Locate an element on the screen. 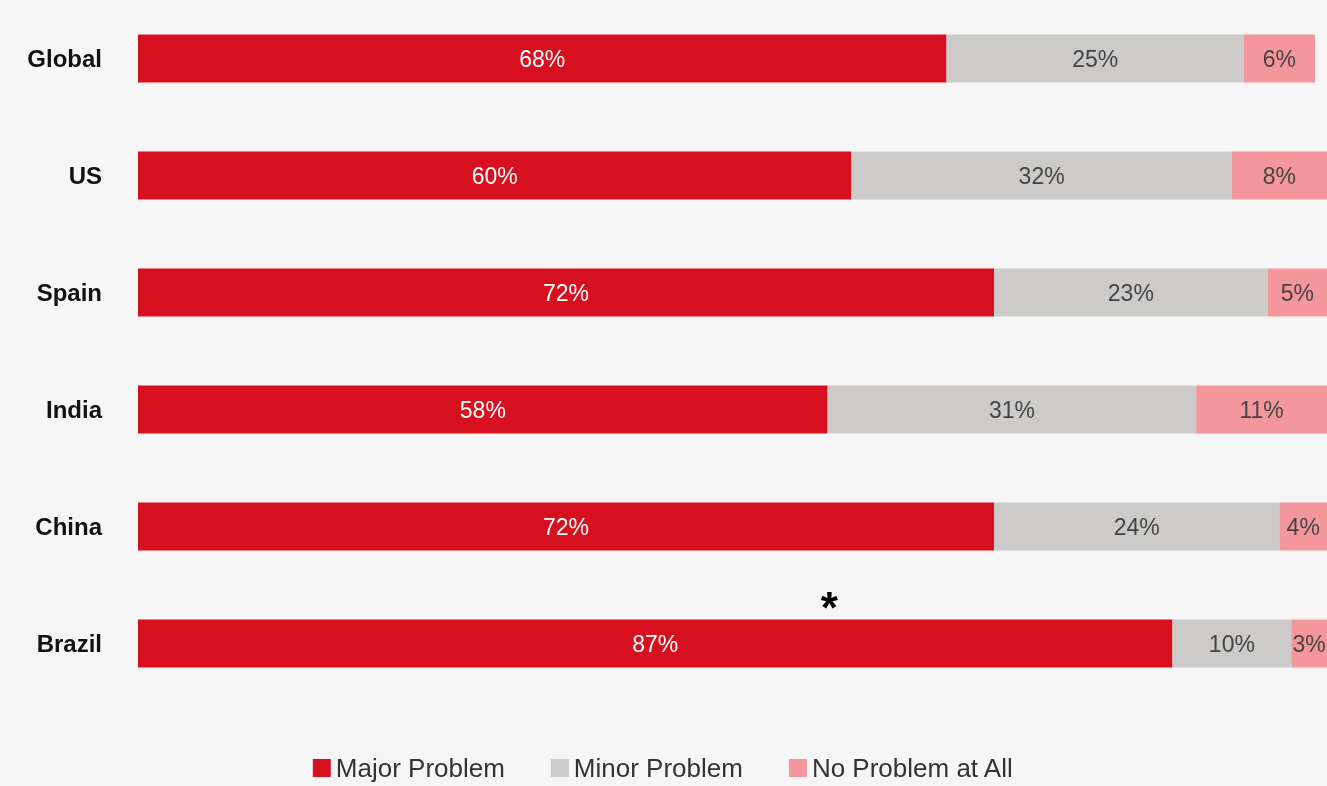  y-tick-label: US is located at coordinates (85, 175).